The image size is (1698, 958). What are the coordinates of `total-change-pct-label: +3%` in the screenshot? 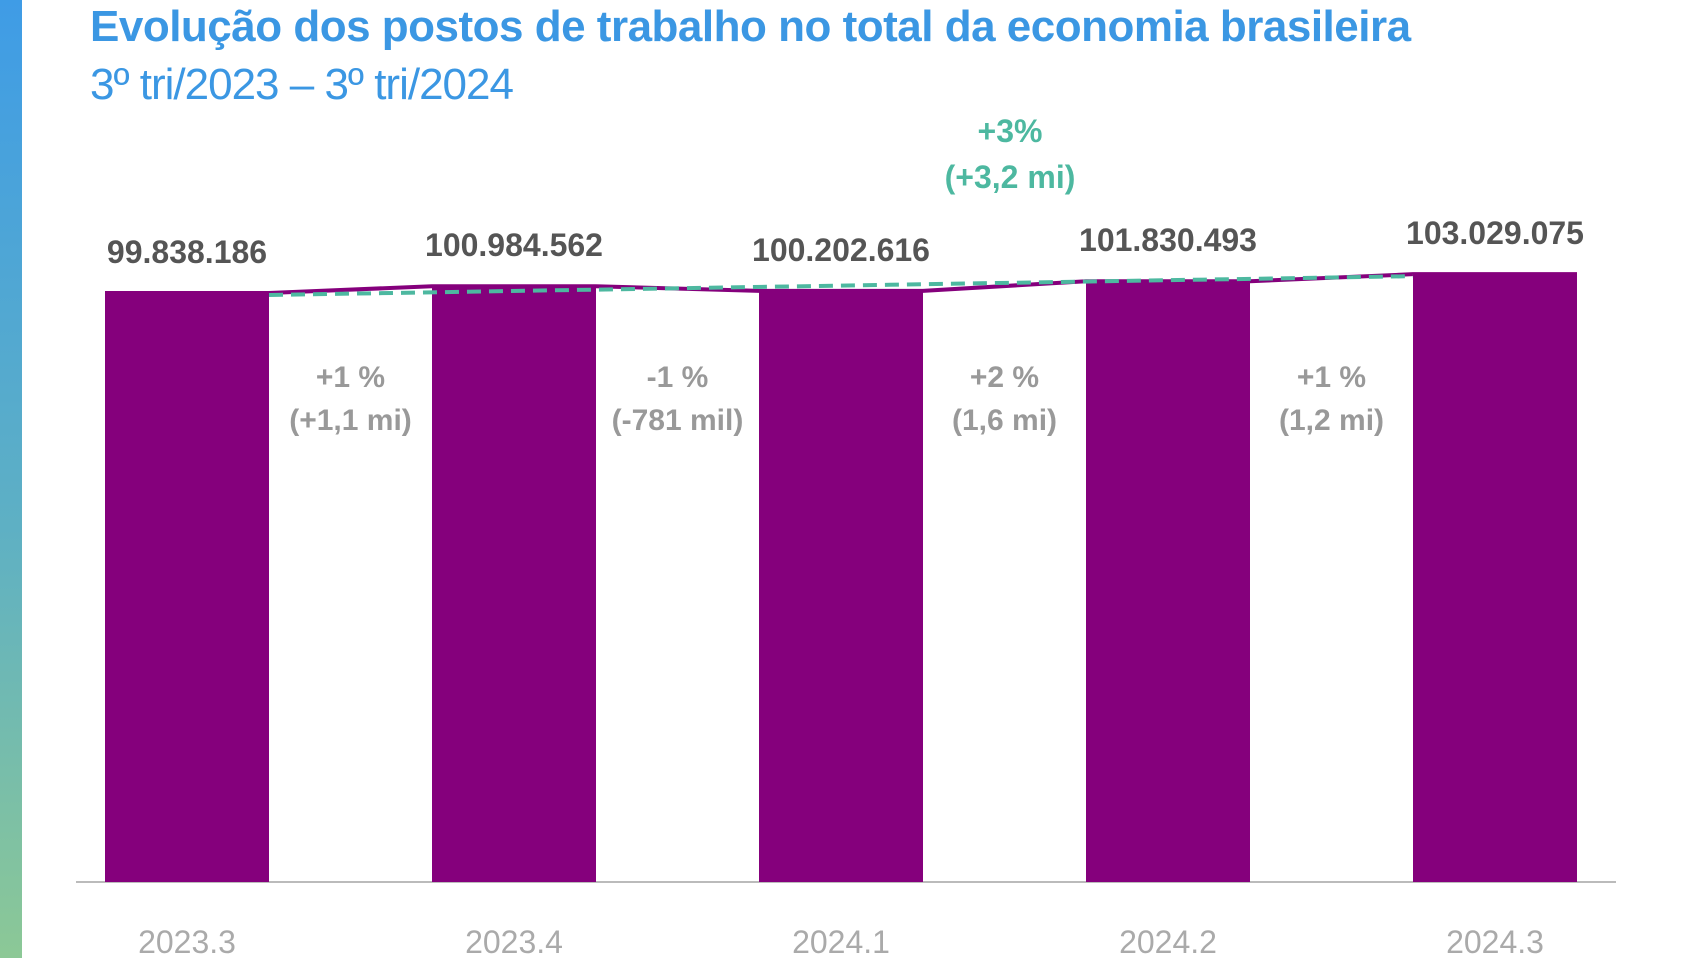 It's located at (1010, 131).